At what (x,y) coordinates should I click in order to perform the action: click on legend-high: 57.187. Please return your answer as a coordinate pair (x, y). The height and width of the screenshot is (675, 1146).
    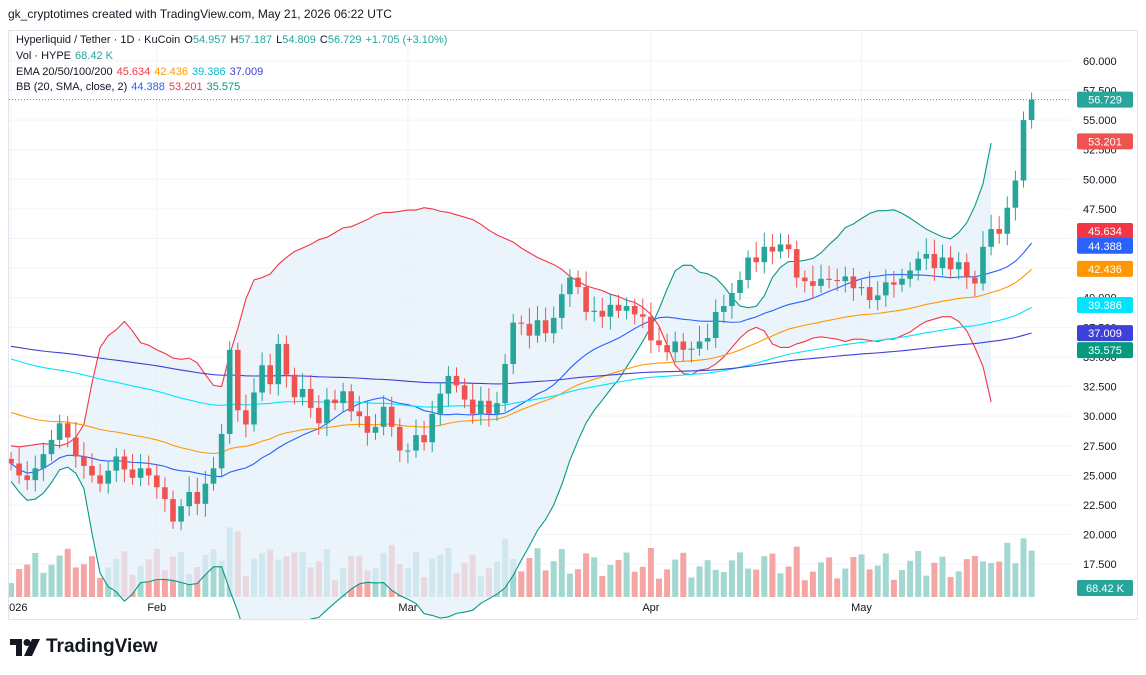
    Looking at the image, I should click on (255, 40).